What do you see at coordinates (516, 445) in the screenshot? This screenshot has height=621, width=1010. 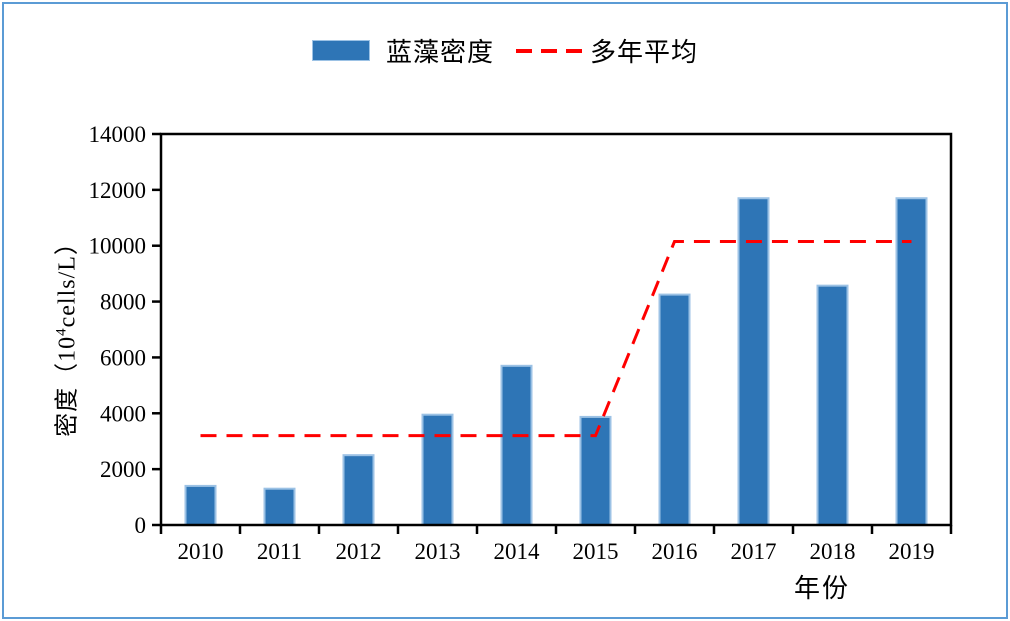 I see `bar-2014` at bounding box center [516, 445].